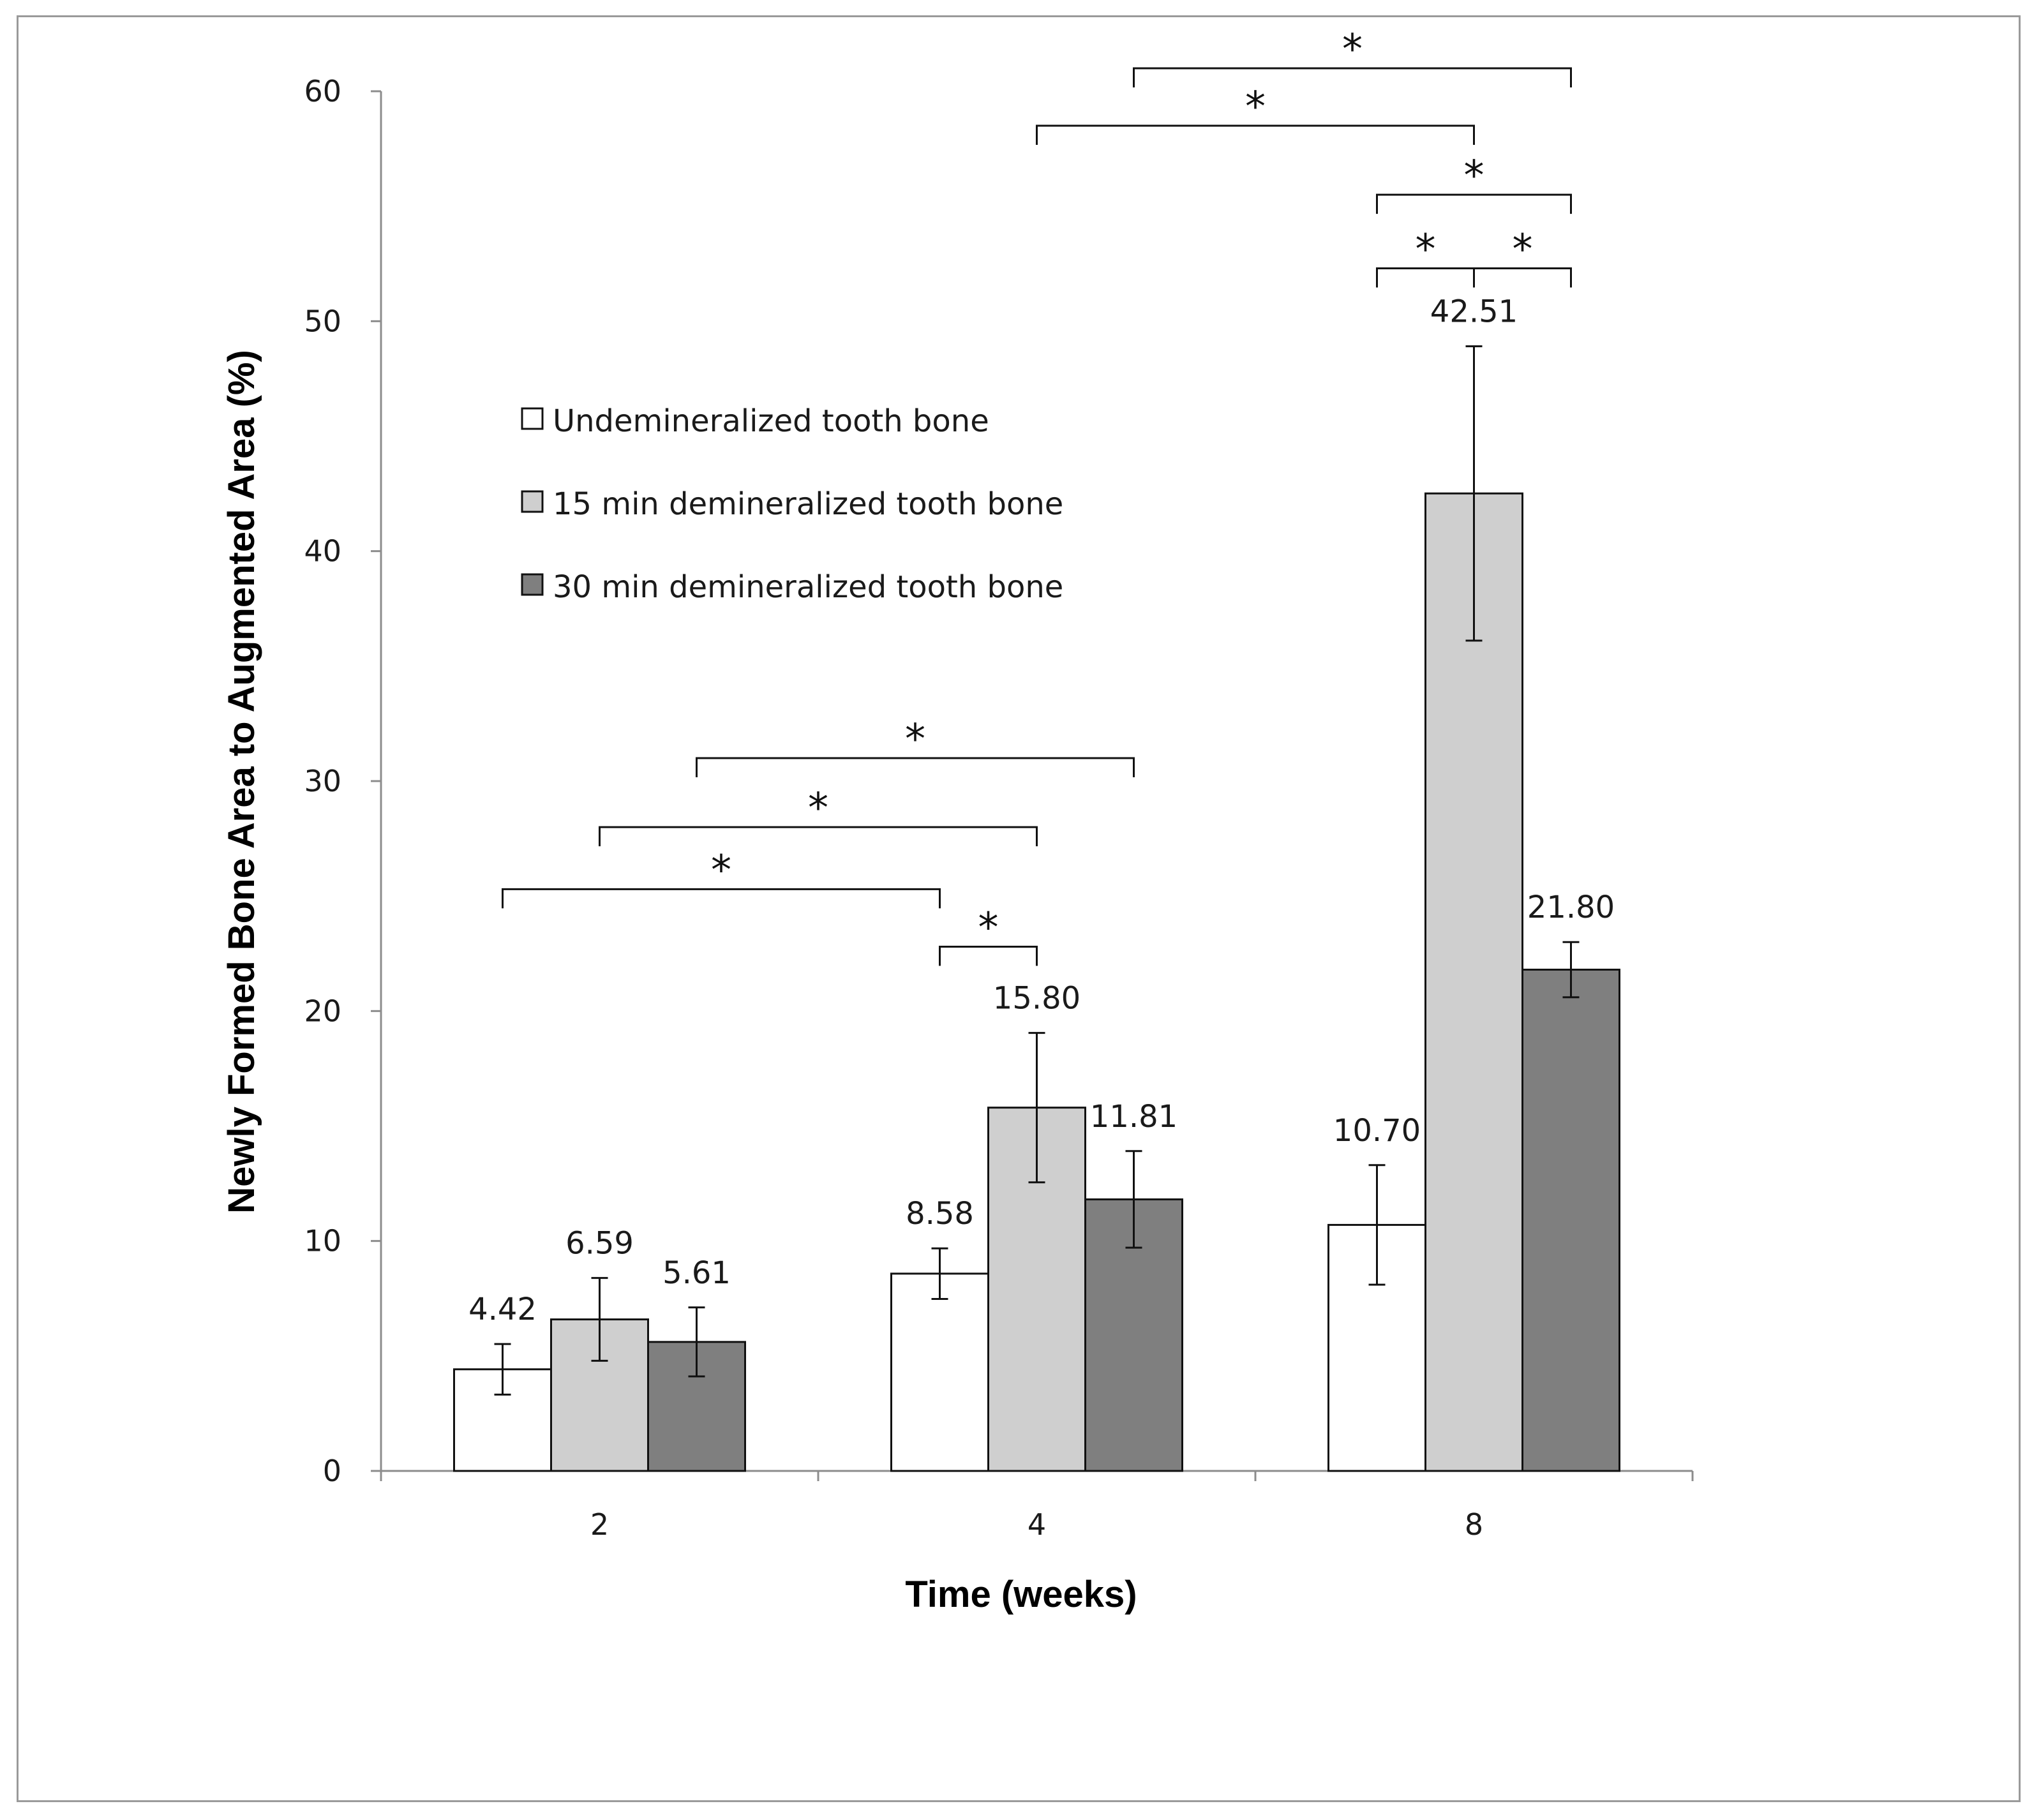  Describe the element at coordinates (503, 1309) in the screenshot. I see `data-label: 4.42` at that location.